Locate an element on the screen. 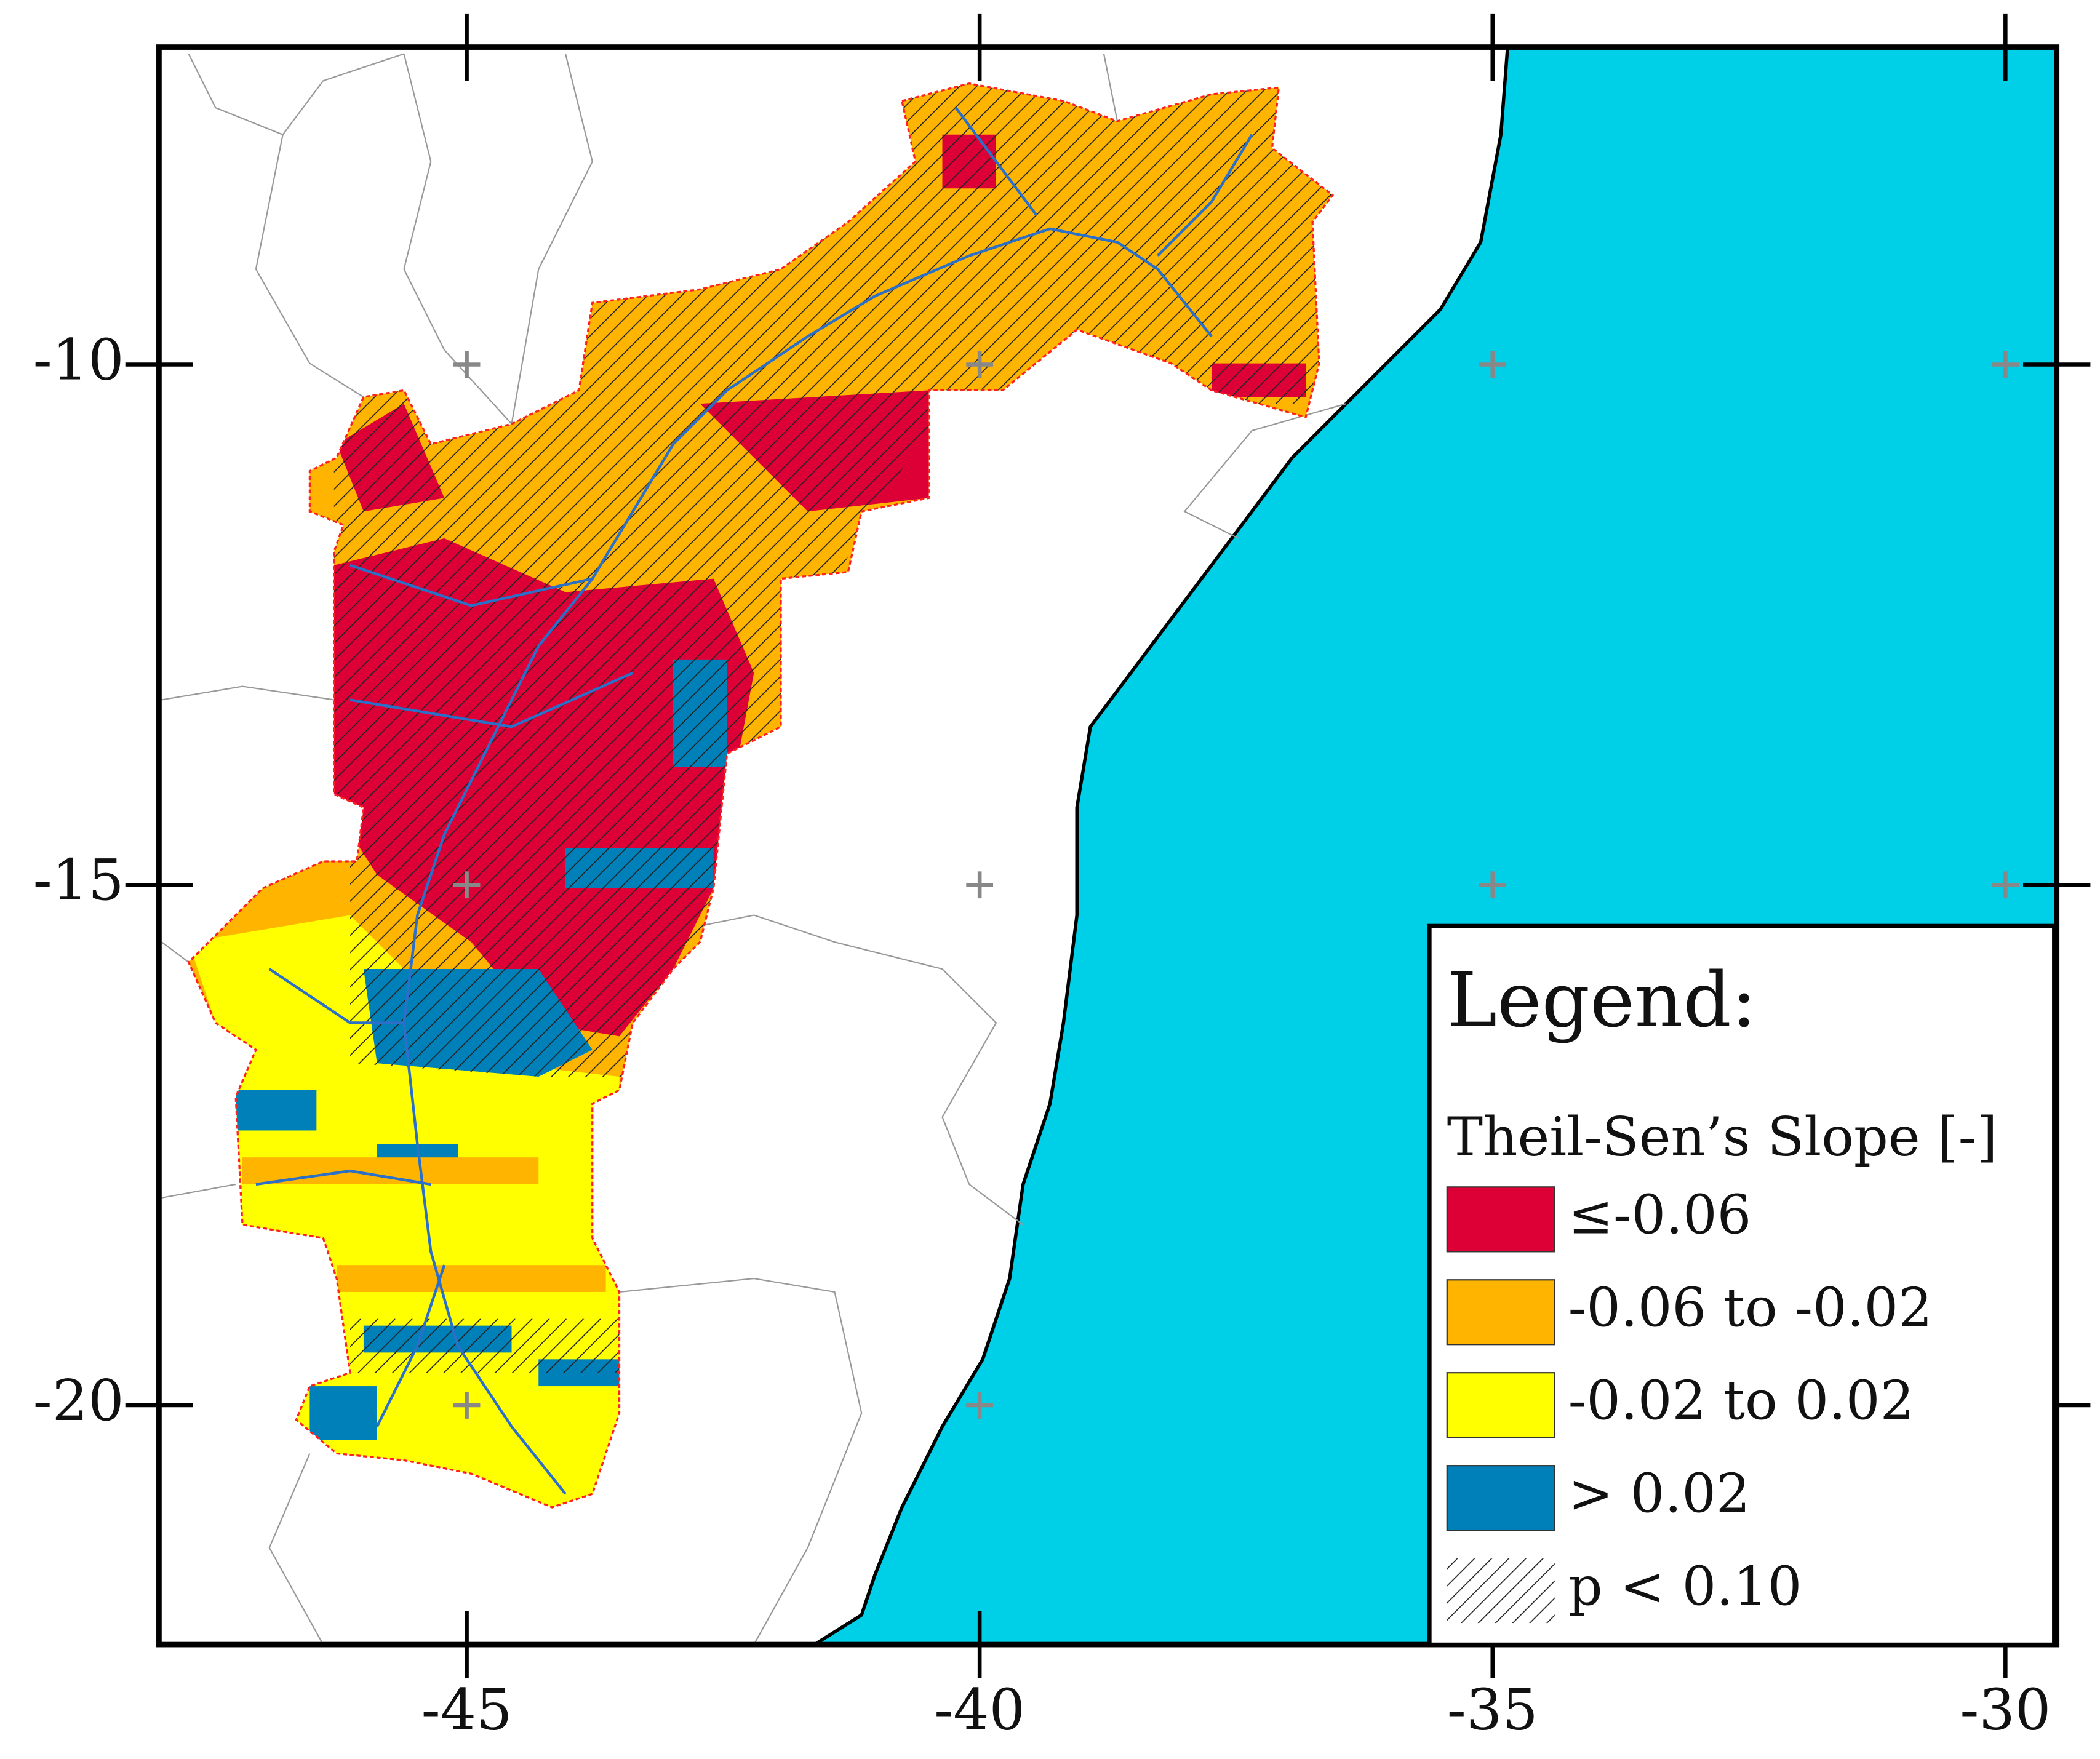 The width and height of the screenshot is (2100, 1759). legend-items: ≤-0.06 -0.06 to -0.02 -0.02 to 0.02 > 0.02 is located at coordinates (1689, 1357).